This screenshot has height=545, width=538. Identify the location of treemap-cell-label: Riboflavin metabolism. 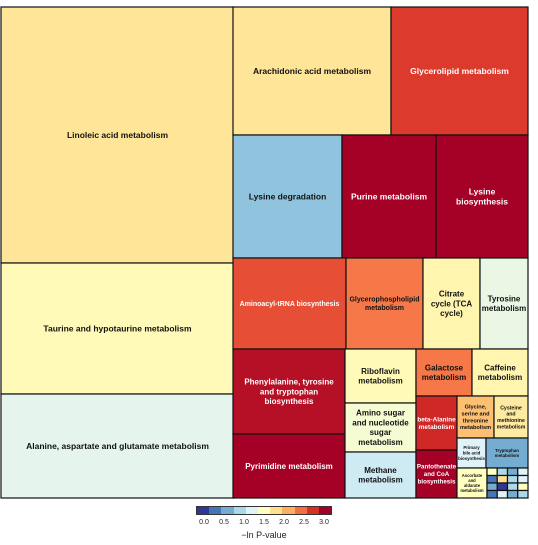
(380, 376).